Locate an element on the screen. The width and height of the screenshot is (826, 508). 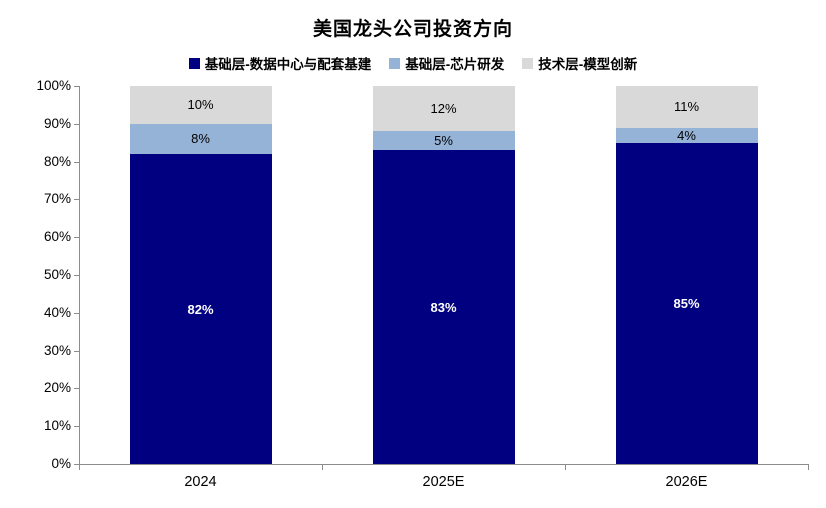
legend-item: 基础层-芯片研发 is located at coordinates (446, 63).